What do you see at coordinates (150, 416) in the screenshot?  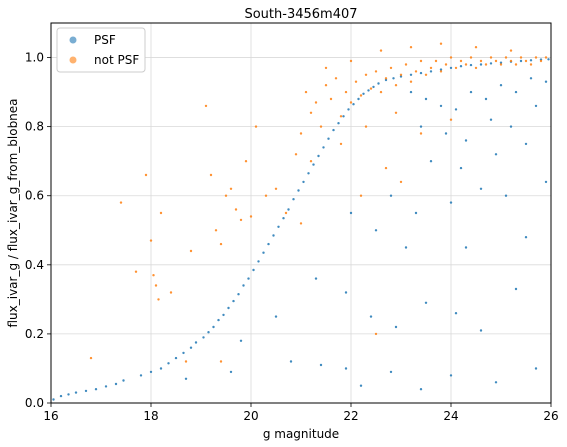 I see `x-tick-label: 18` at bounding box center [150, 416].